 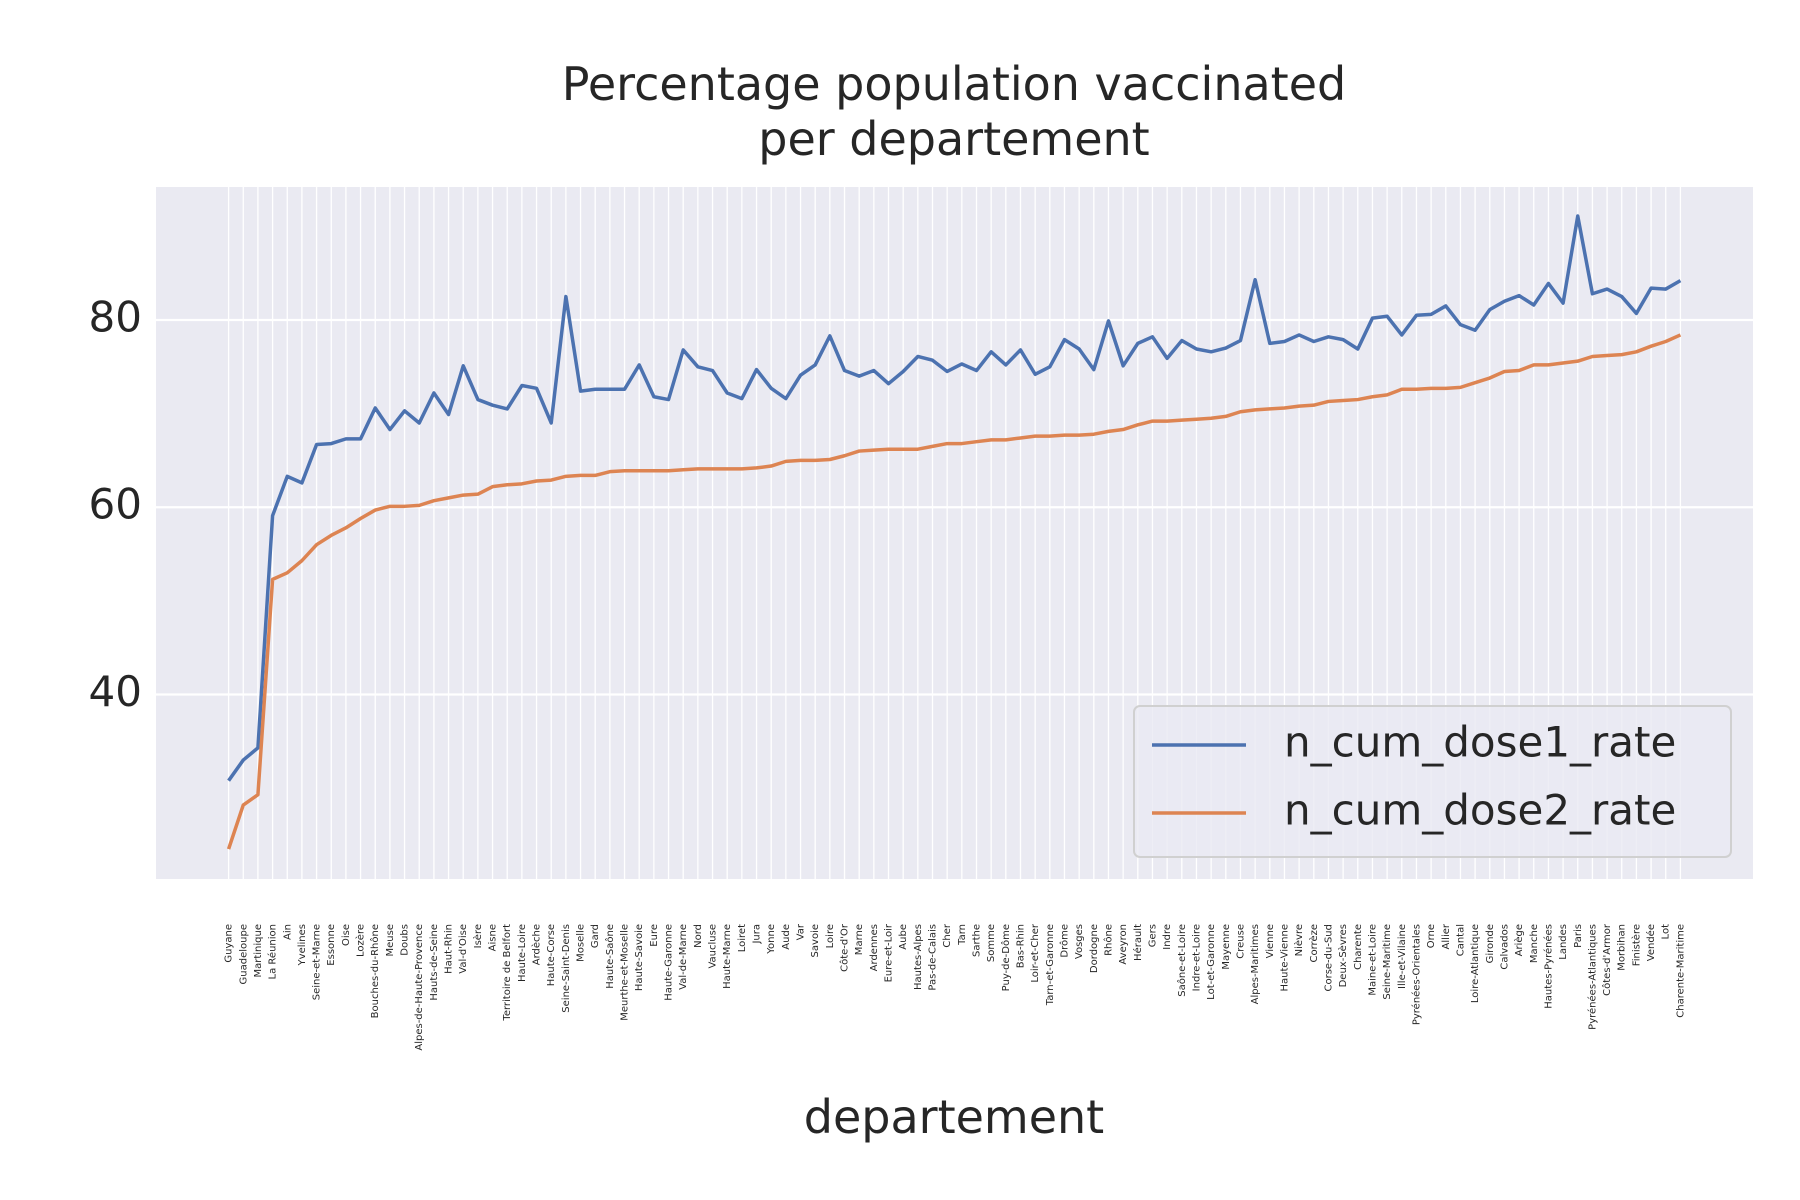 I want to click on legend: n_cum_dose1_rate n_cum_dose2_rate, so click(x=1432, y=781).